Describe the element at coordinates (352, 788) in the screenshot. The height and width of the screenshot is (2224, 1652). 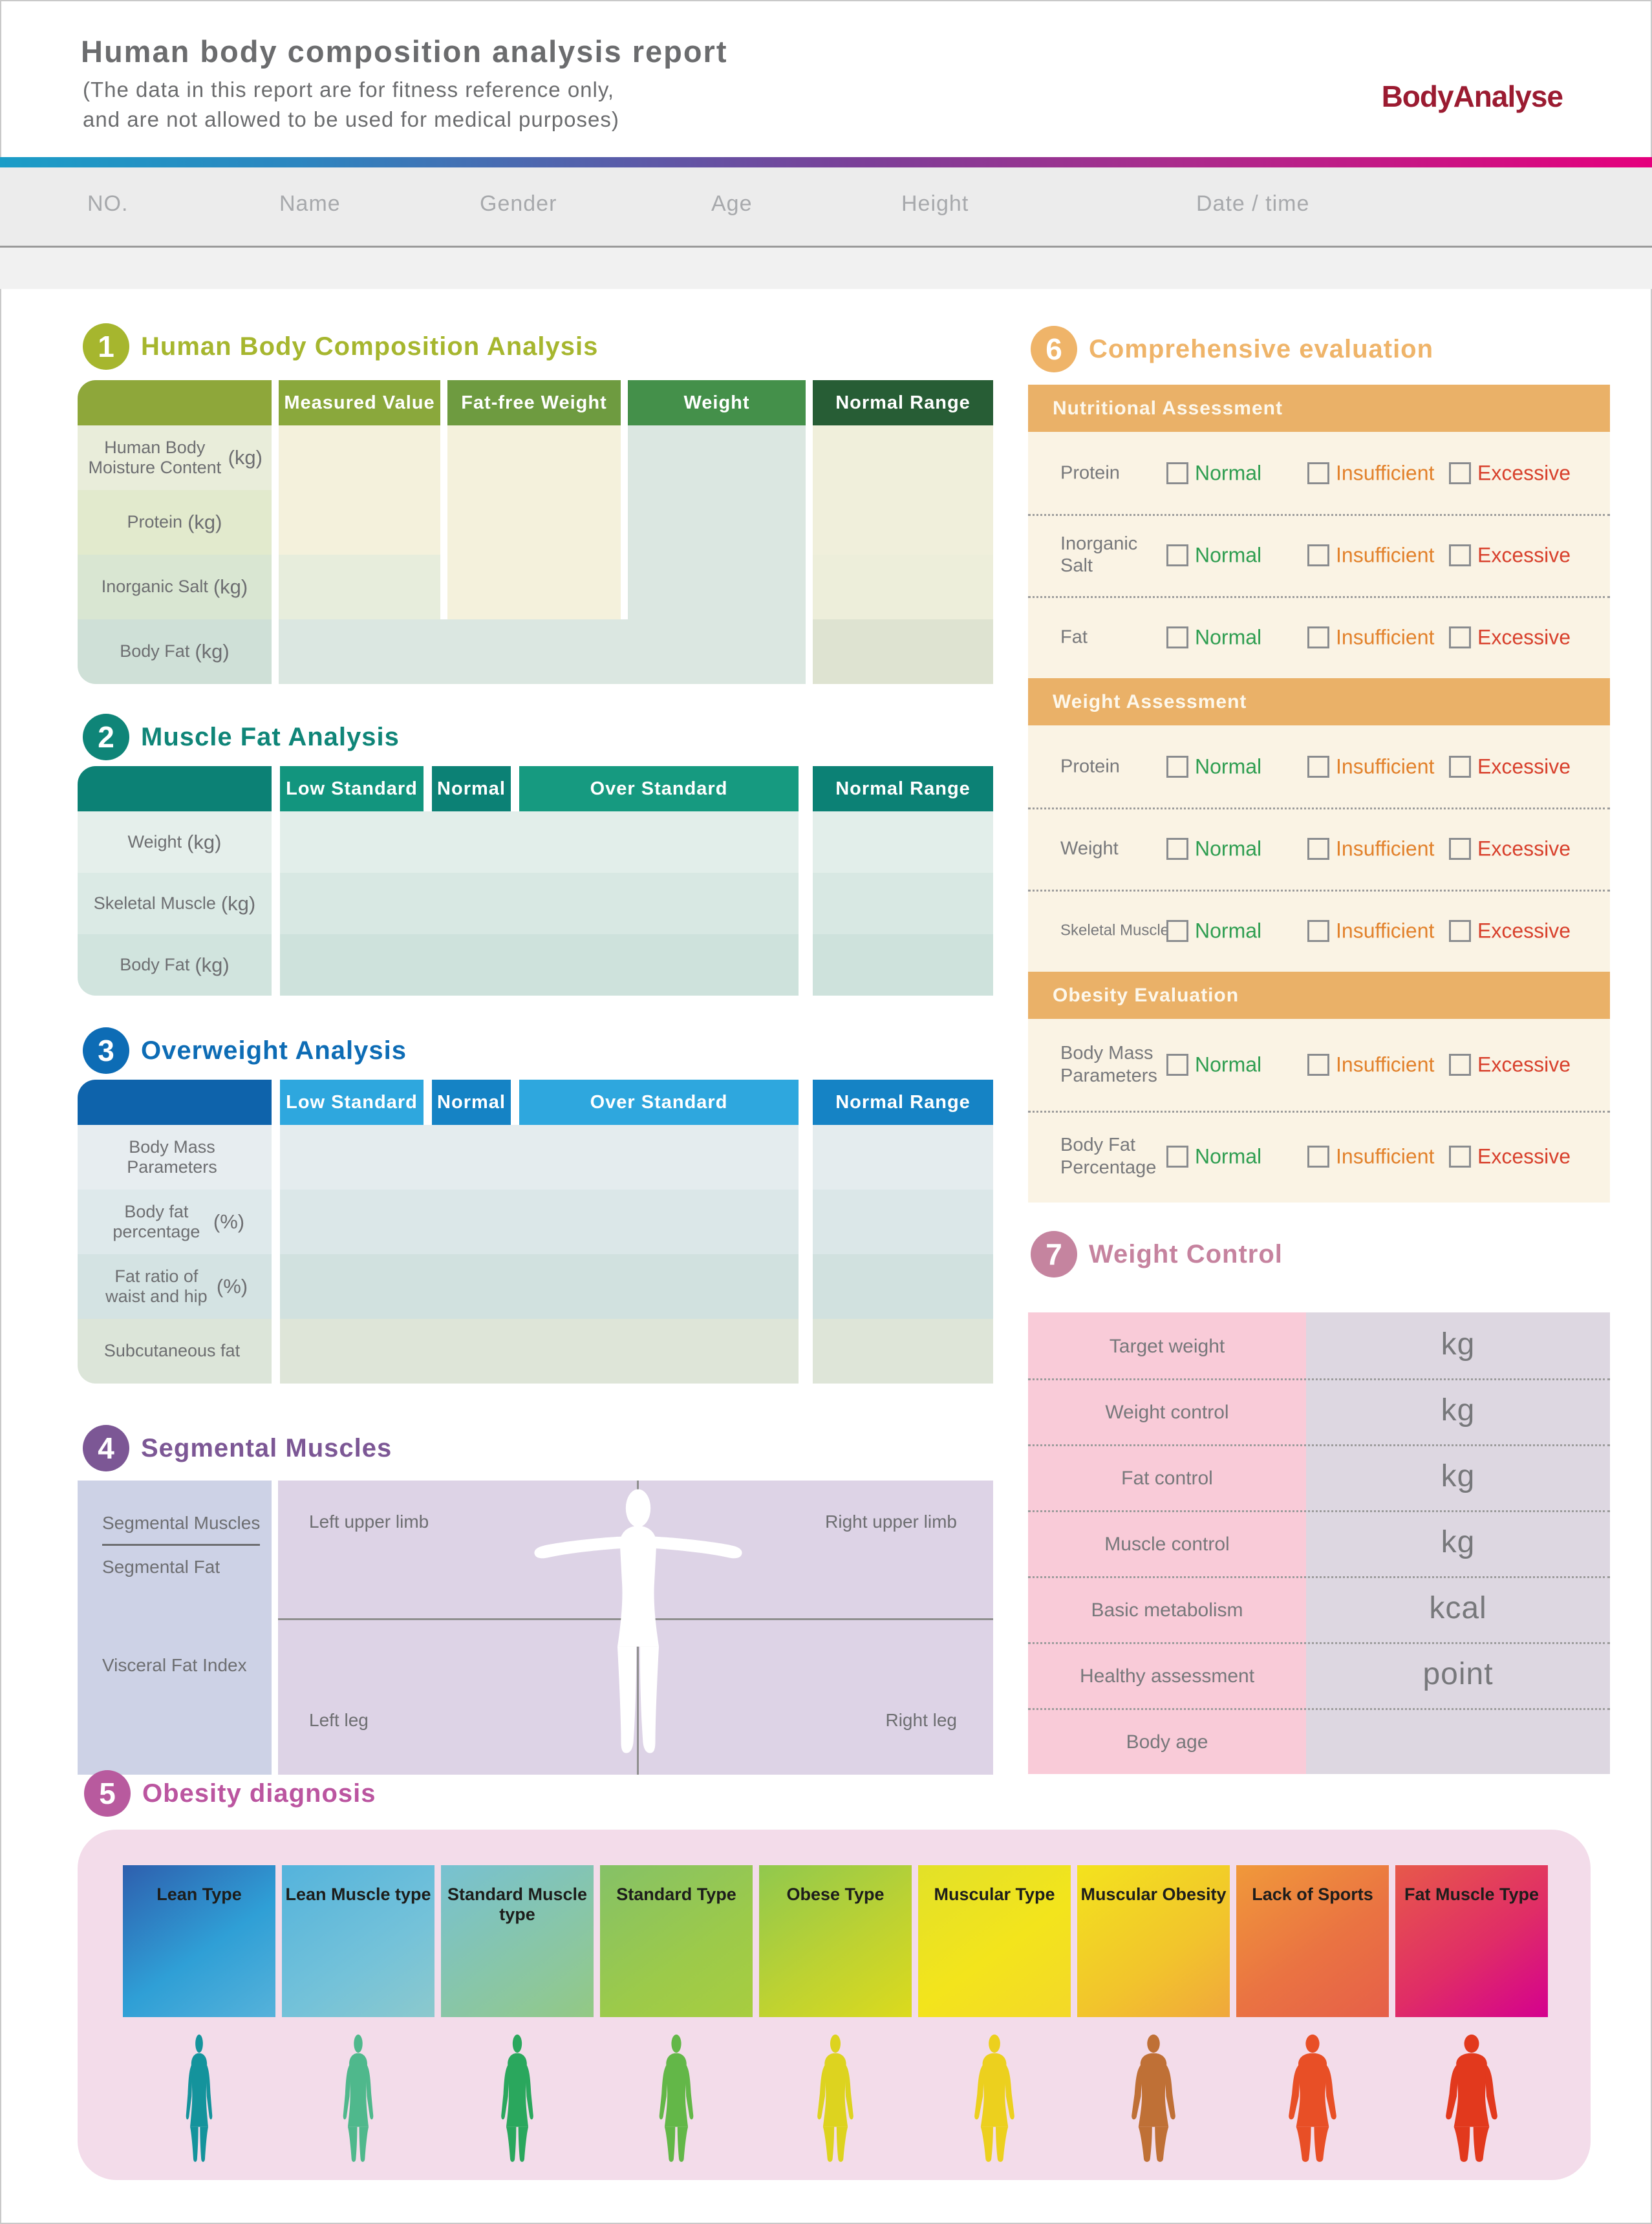
I see `s2-header-low-standard: Low Standard` at that location.